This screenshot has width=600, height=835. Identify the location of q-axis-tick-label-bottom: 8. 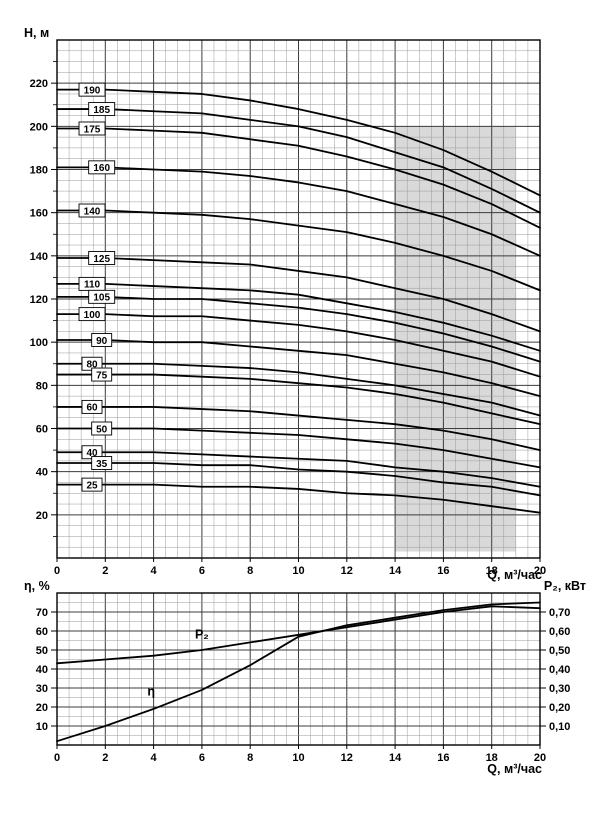
(250, 758).